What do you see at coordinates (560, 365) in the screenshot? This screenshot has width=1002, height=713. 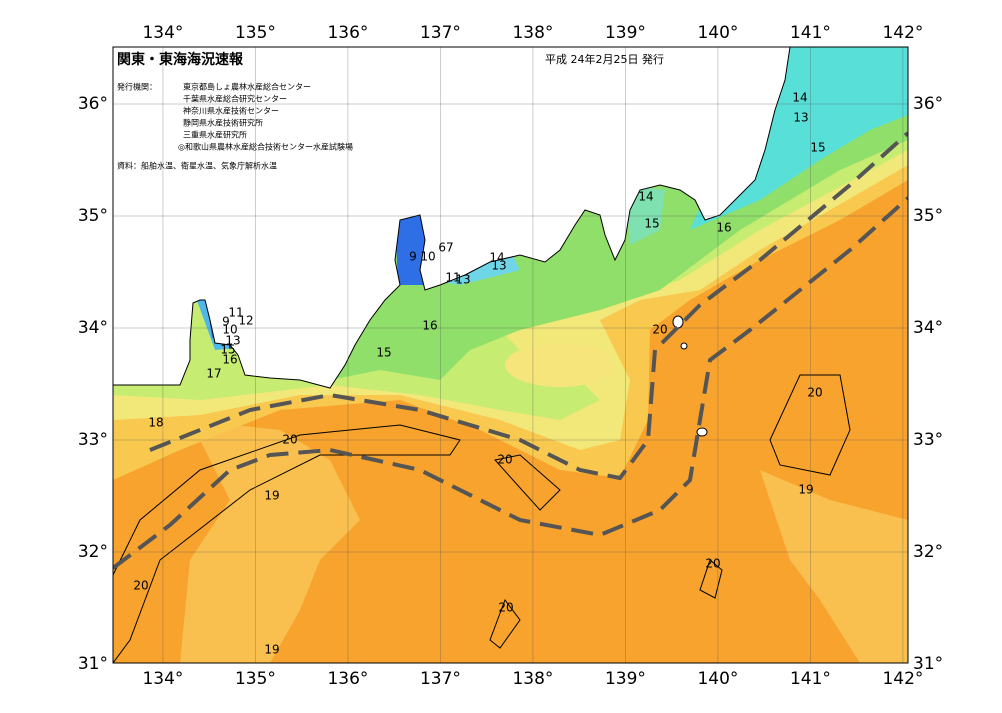 I see `cool-water` at bounding box center [560, 365].